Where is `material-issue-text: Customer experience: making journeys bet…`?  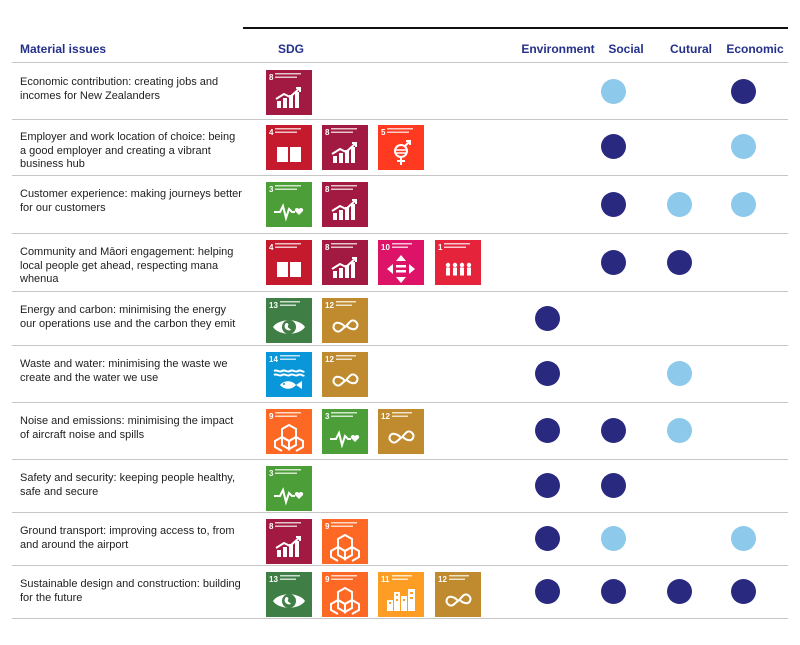 material-issue-text: Customer experience: making journeys bet… is located at coordinates (131, 201).